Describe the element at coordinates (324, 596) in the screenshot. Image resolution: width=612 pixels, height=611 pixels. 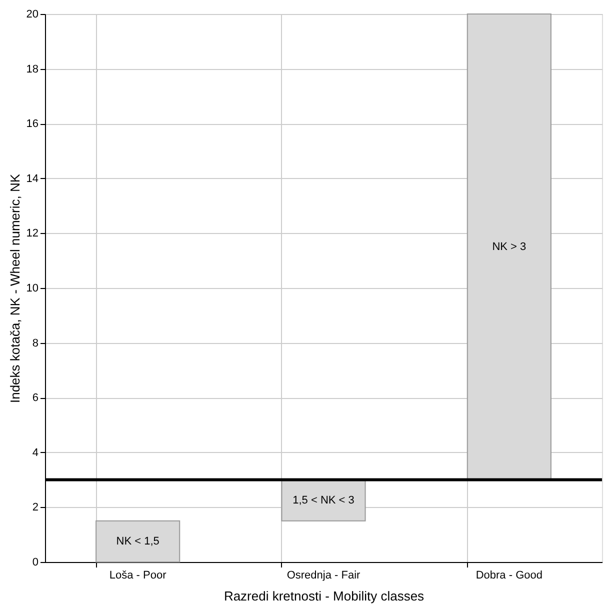
I see `x-axis-title: Razredi kretnosti - Mobility classes` at that location.